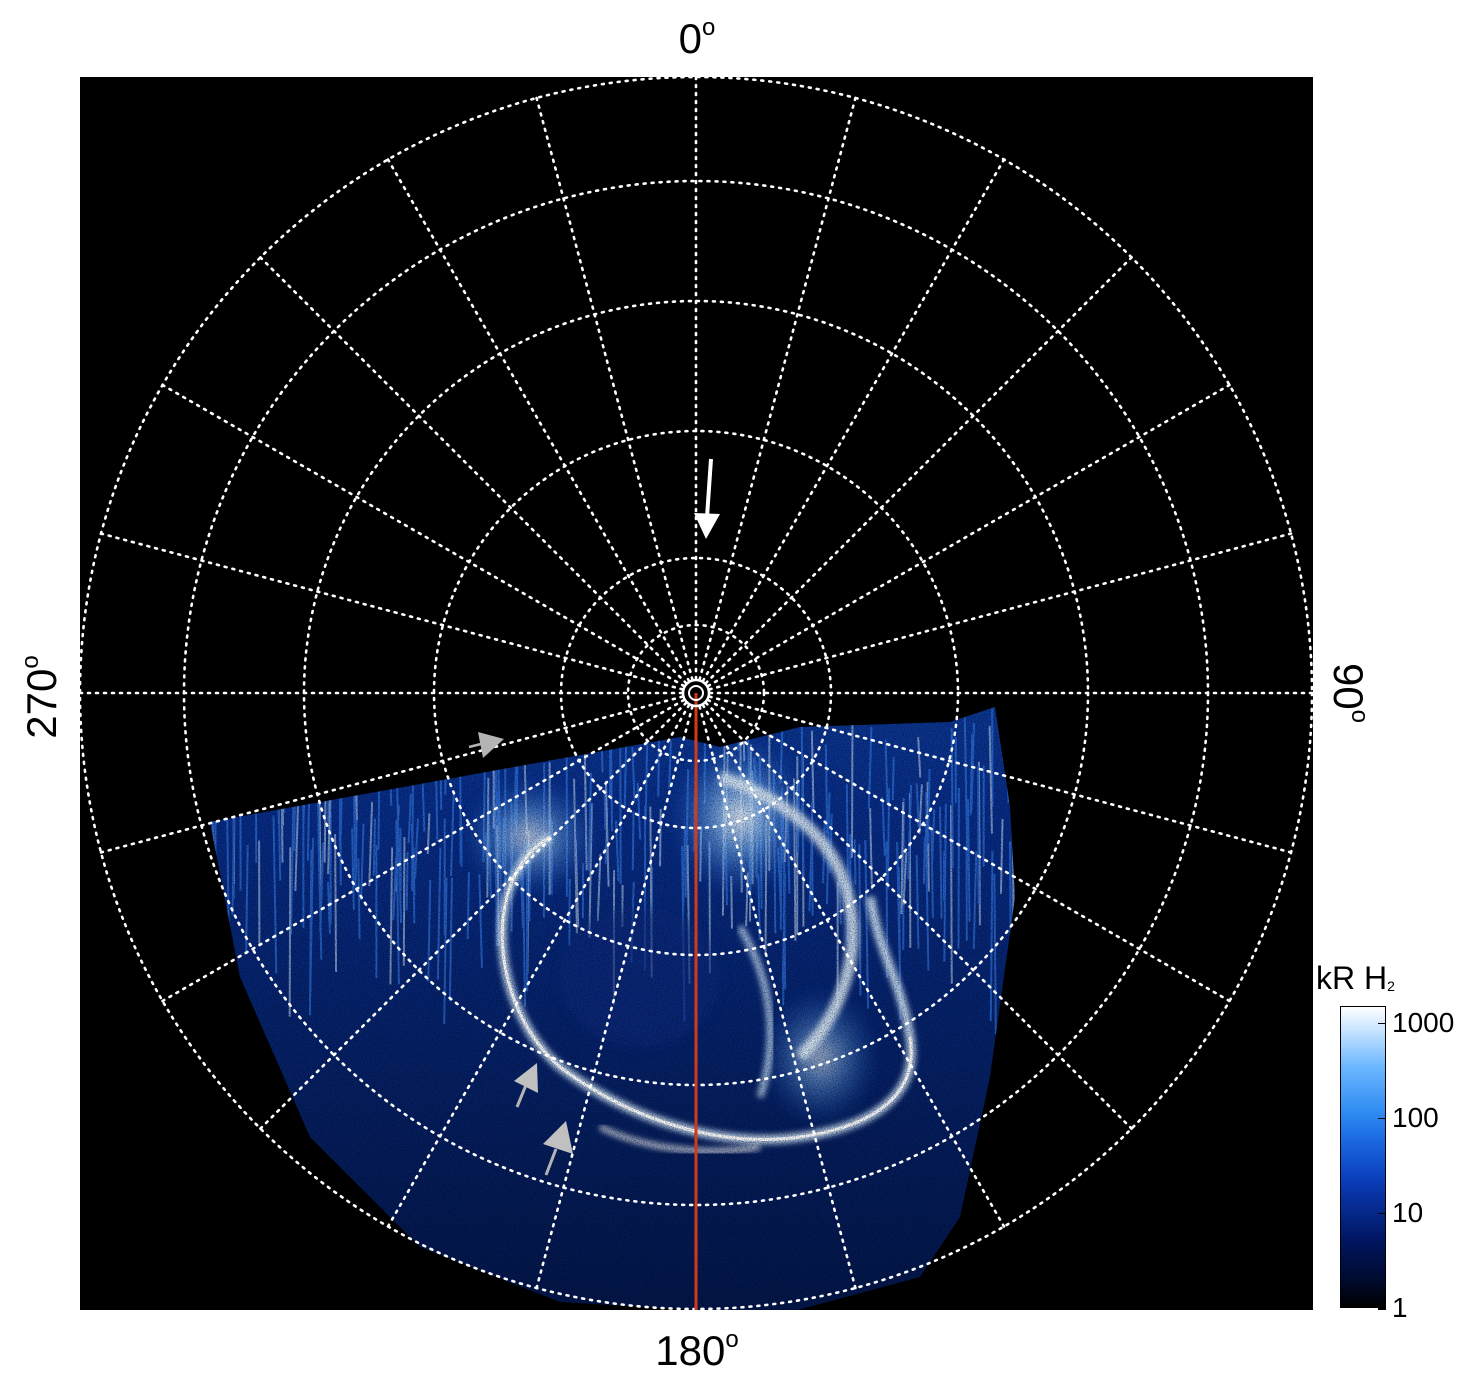 The width and height of the screenshot is (1481, 1386). What do you see at coordinates (697, 1350) in the screenshot?
I see `direction-label-bottom: 180o` at bounding box center [697, 1350].